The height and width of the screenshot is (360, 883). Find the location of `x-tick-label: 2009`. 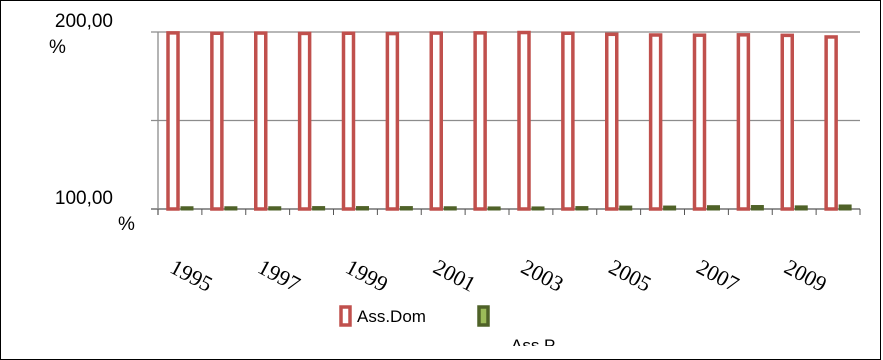

x-tick-label: 2009 is located at coordinates (805, 275).